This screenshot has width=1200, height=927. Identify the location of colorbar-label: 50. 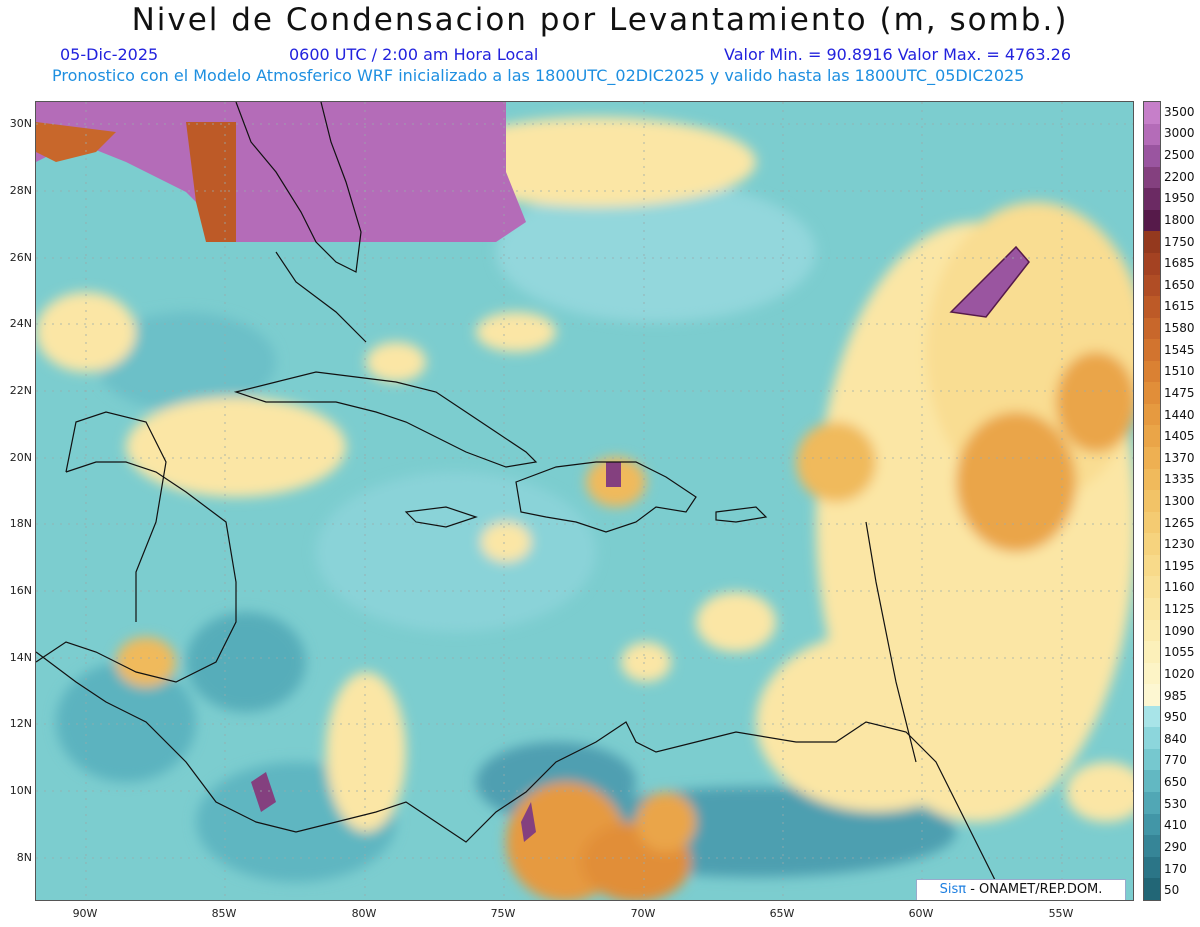
(1172, 890).